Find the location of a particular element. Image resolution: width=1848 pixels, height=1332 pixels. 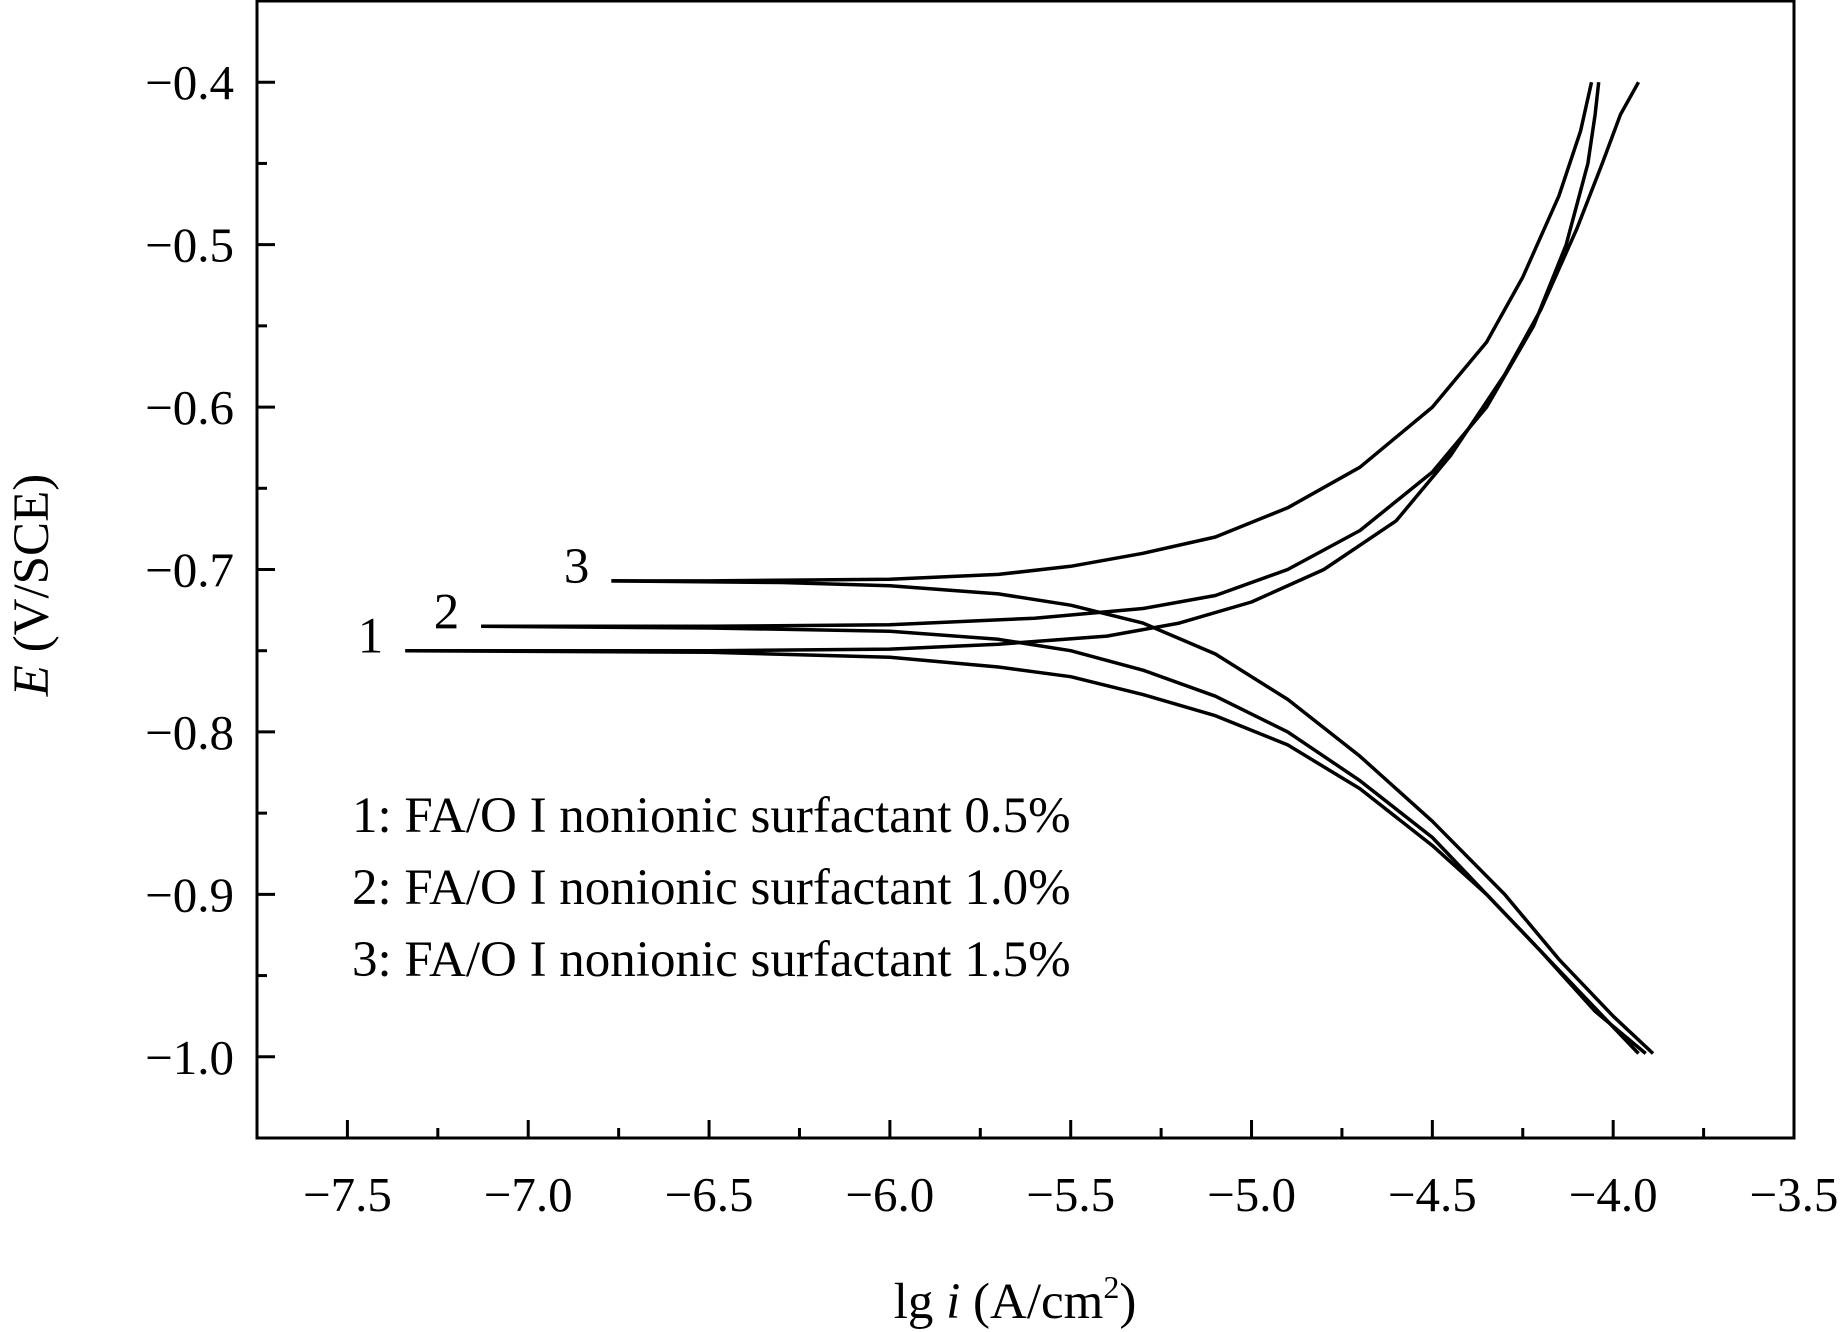

x-tick-label: −5.5 is located at coordinates (1070, 1194).